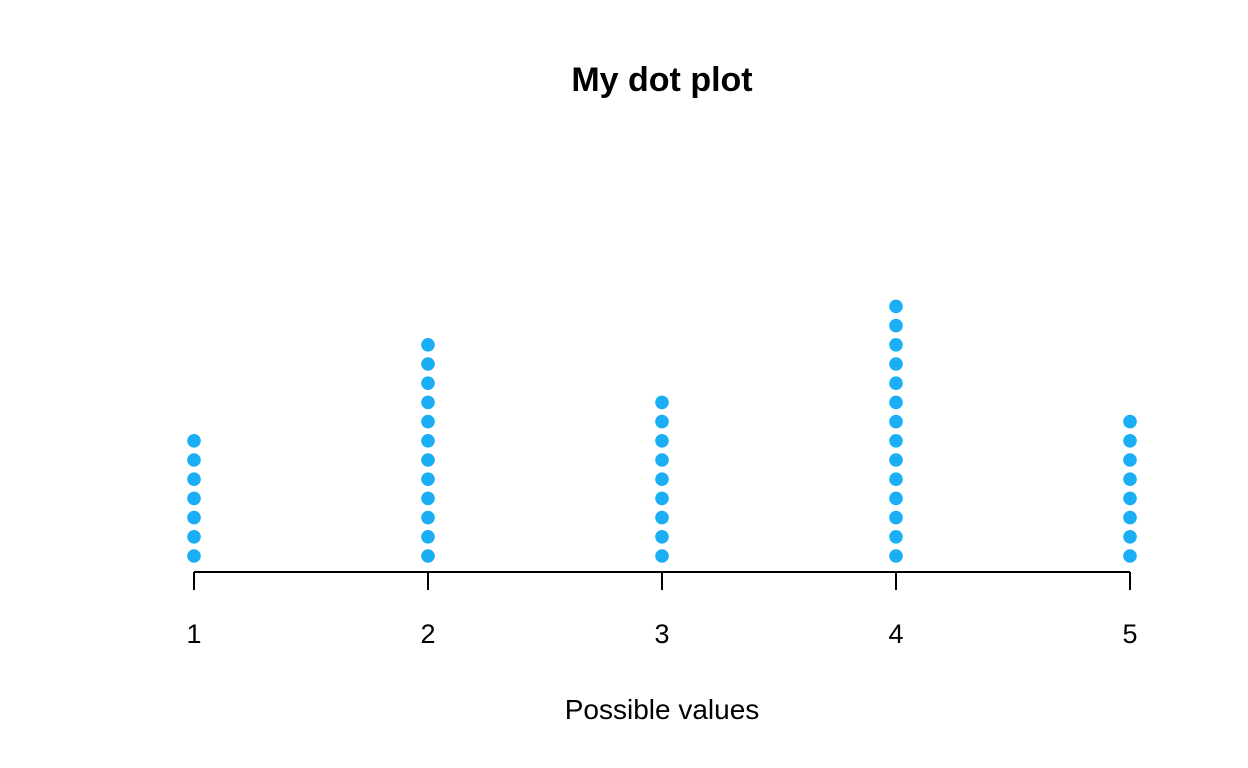 This screenshot has height=768, width=1248. I want to click on x-tick-label: 5, so click(1129, 634).